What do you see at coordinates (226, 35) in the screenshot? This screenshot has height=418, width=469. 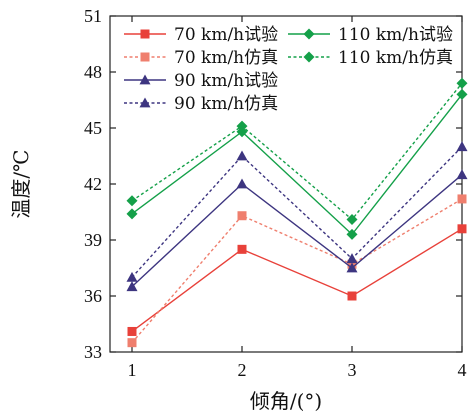 I see `legend-label: 70 km/h试验` at bounding box center [226, 35].